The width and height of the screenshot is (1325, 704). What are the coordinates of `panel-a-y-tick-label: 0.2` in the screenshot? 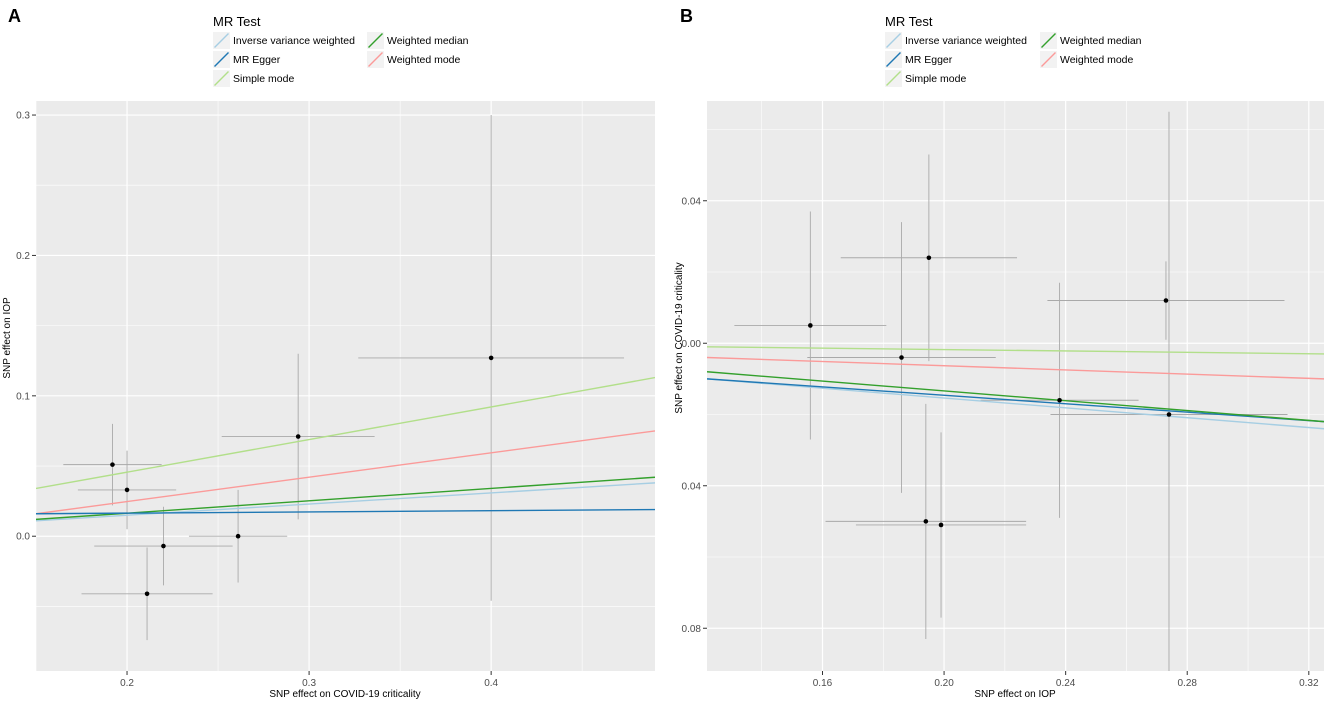 It's located at (23, 256).